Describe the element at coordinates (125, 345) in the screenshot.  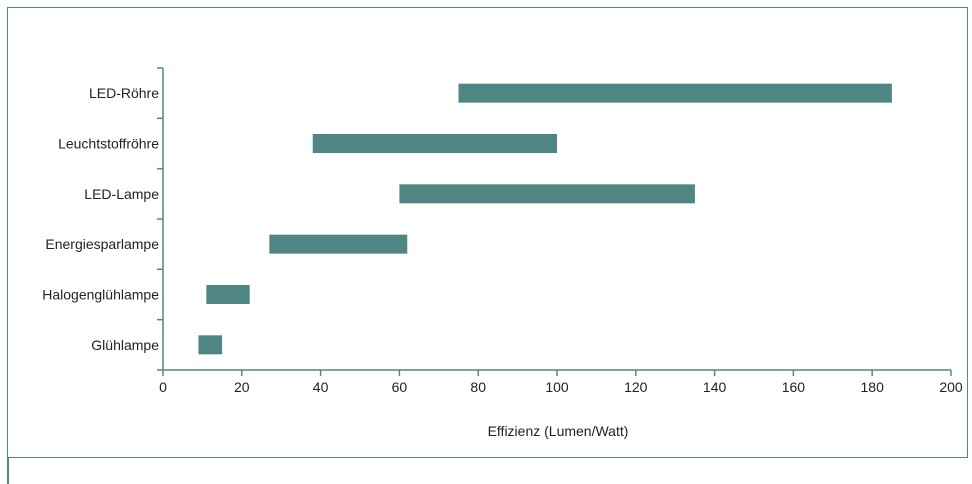
I see `category-label: Glühlampe` at that location.